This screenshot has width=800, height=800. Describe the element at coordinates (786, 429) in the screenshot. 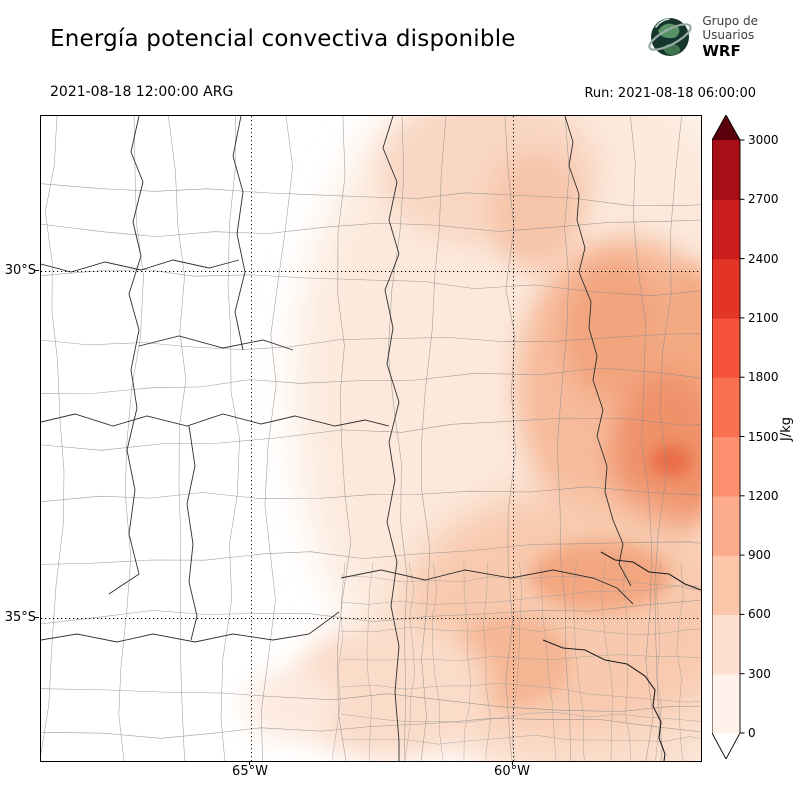

I see `colorbar-unit-label: J/kg` at that location.